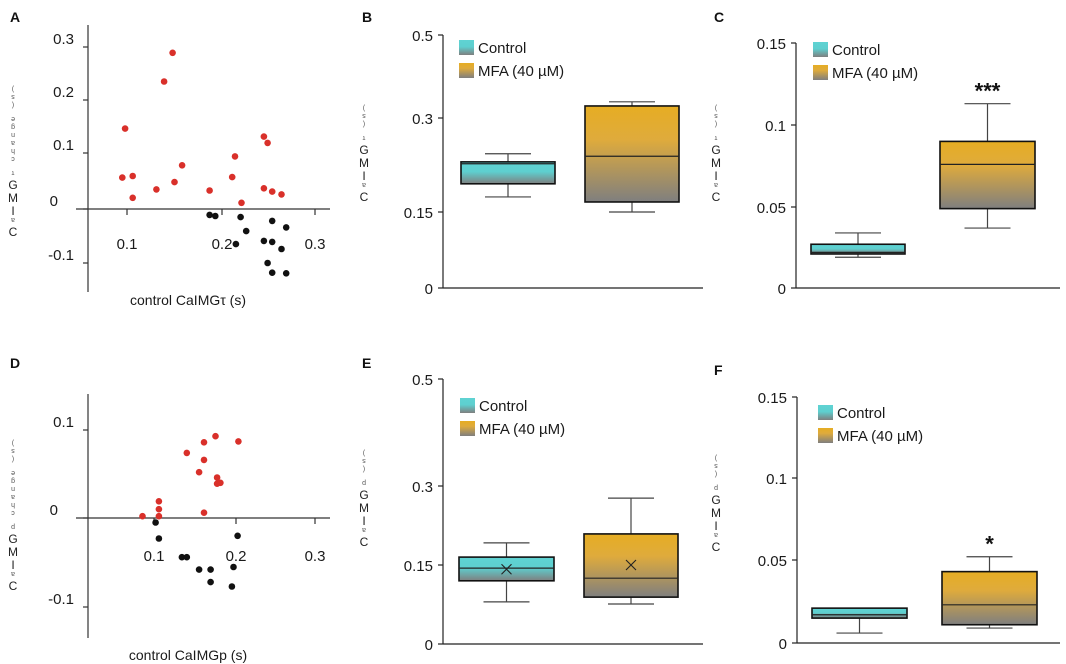  I want to click on panel-f-y-tick-label: 0, so click(783, 644).